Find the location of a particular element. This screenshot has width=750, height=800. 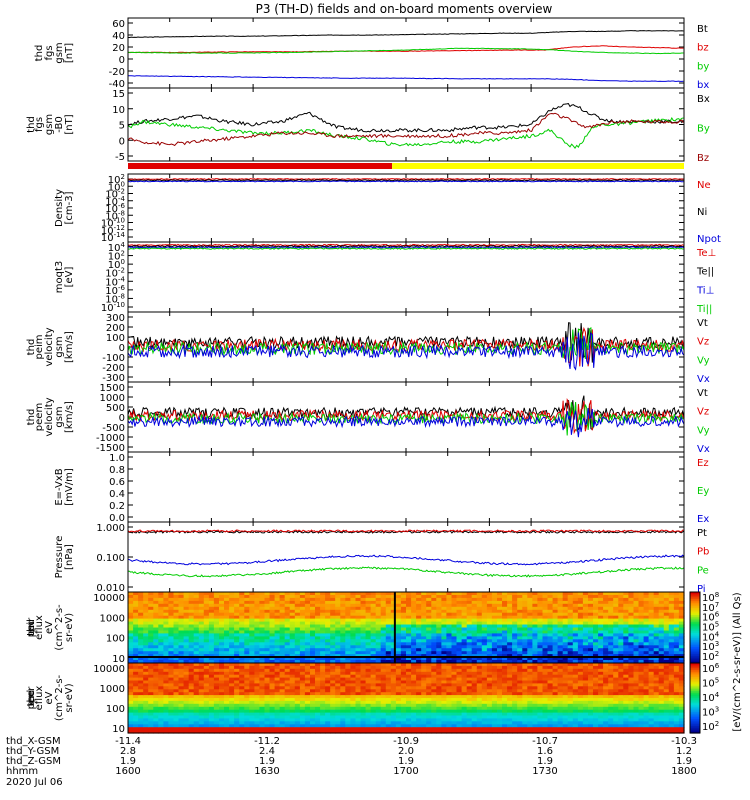

y-tick-label: 1.000 is located at coordinates (110, 528).